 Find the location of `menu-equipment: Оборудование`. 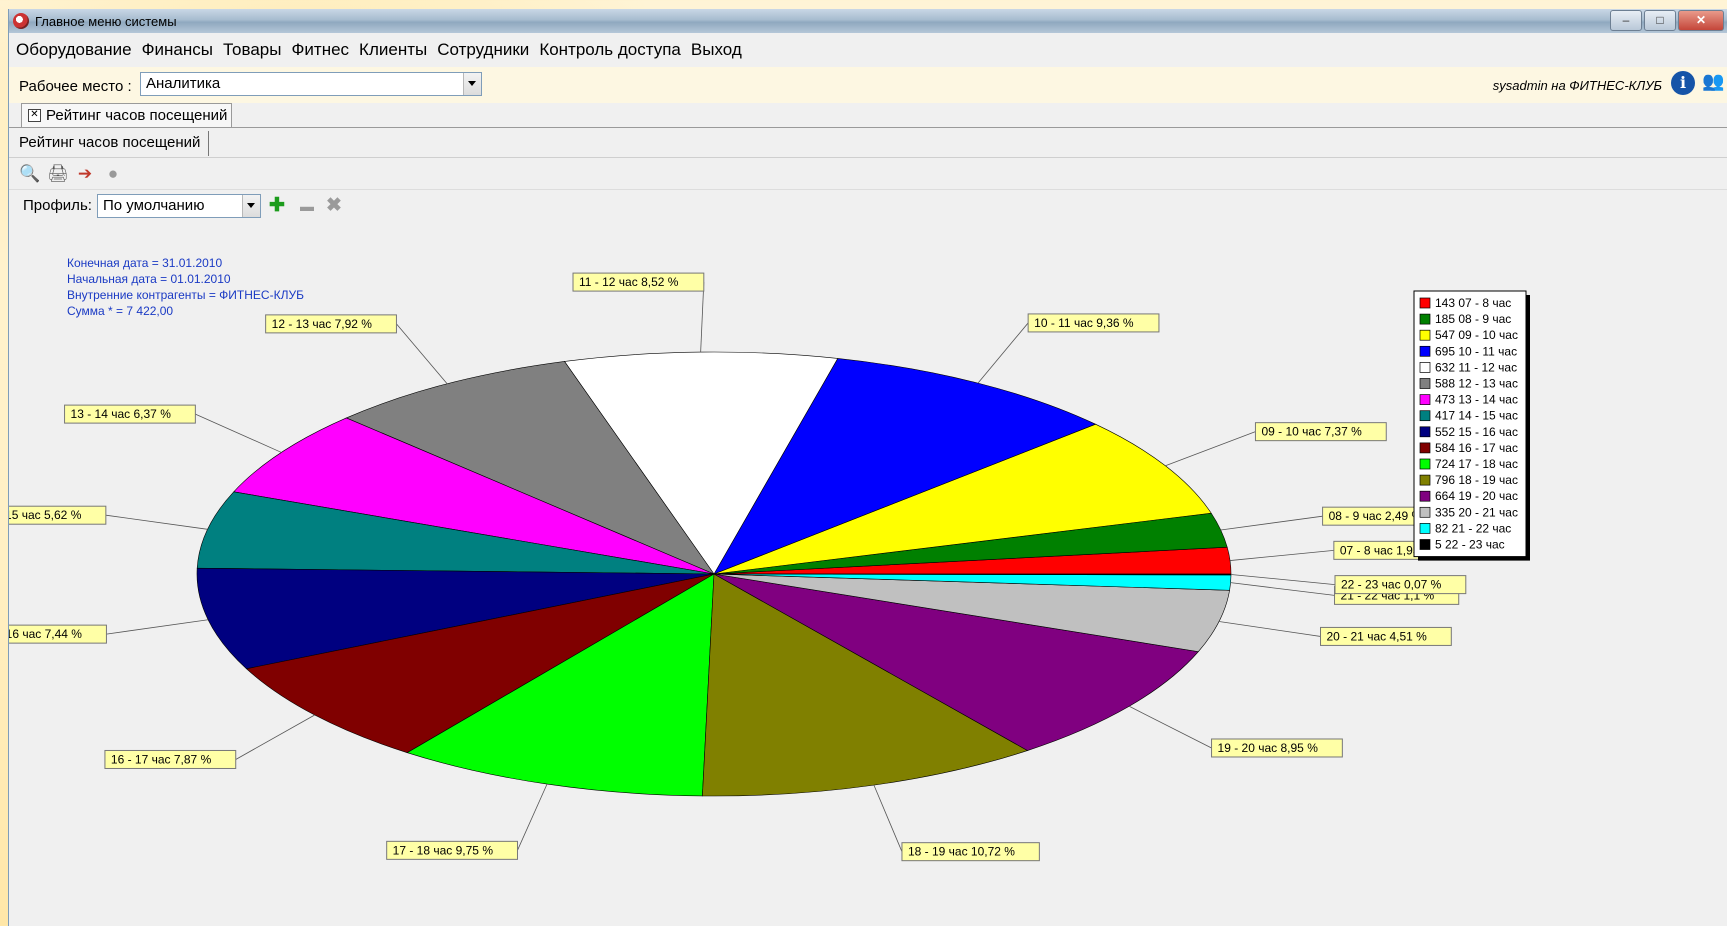

menu-equipment: Оборудование is located at coordinates (74, 49).